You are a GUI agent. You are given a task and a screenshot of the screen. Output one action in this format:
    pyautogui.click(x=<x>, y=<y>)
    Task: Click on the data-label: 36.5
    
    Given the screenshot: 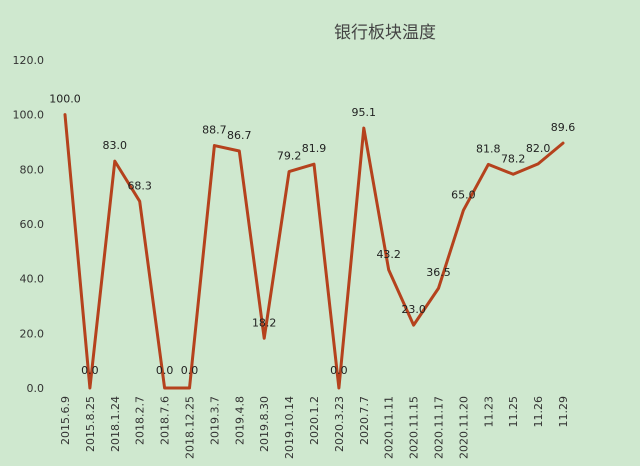 What is the action you would take?
    pyautogui.click(x=438, y=272)
    